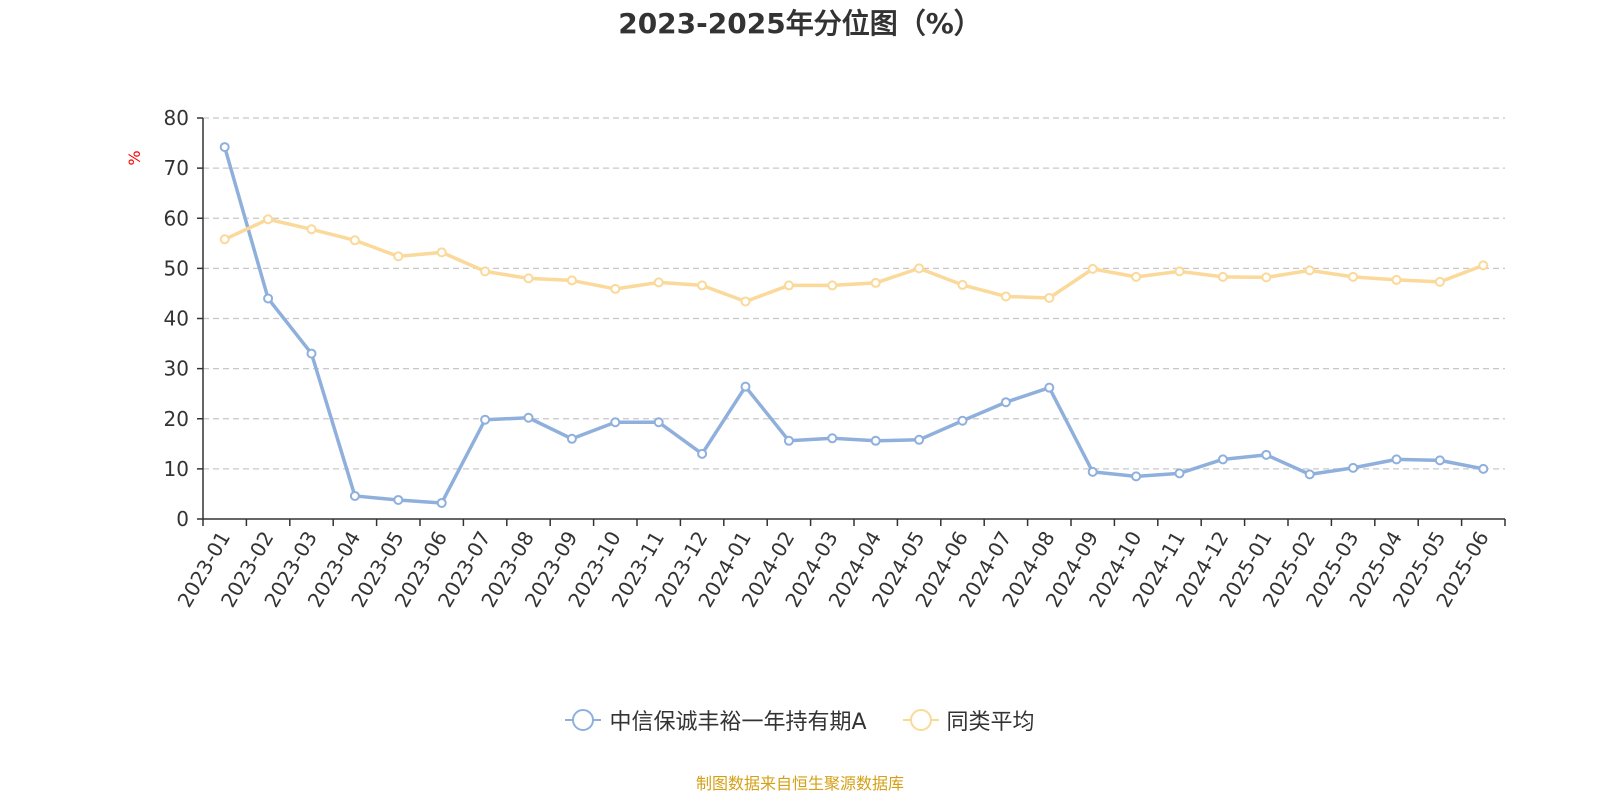 Image resolution: width=1600 pixels, height=800 pixels. Describe the element at coordinates (800, 23) in the screenshot. I see `chart-title: 2023-2025年分位图（%）` at that location.